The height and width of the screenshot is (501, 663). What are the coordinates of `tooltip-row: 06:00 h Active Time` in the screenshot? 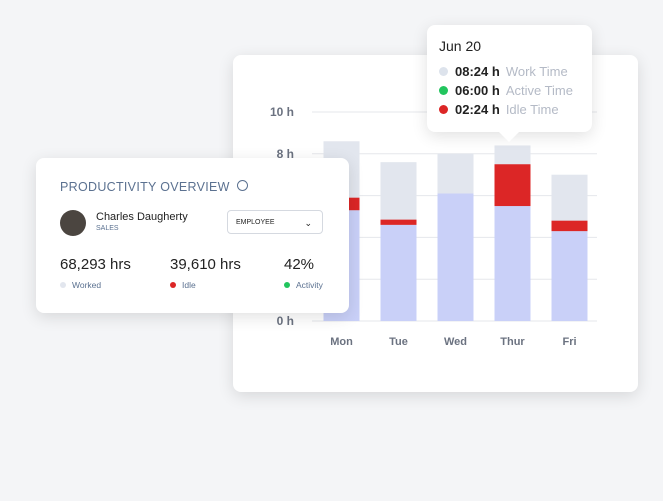 It's located at (506, 90).